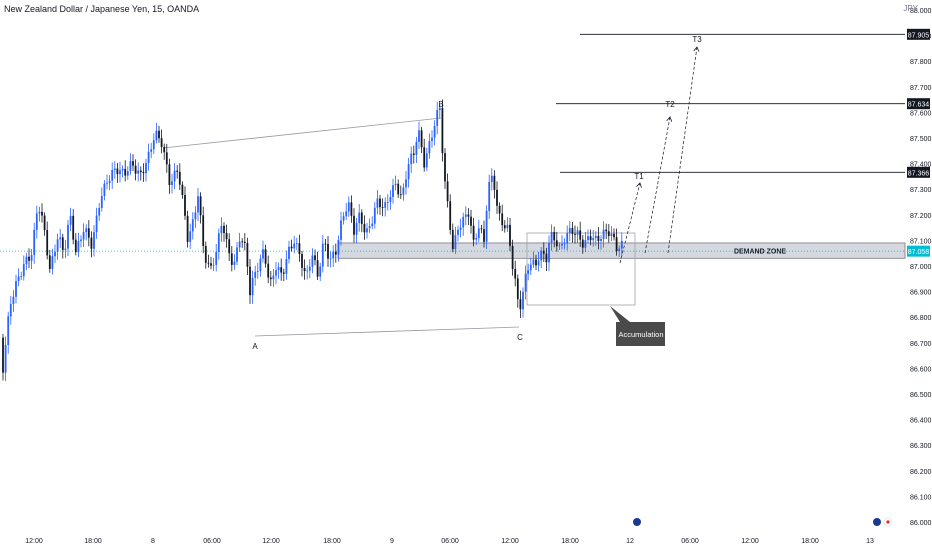 This screenshot has width=932, height=555. Describe the element at coordinates (921, 318) in the screenshot. I see `y-tick-label: 86.800` at that location.